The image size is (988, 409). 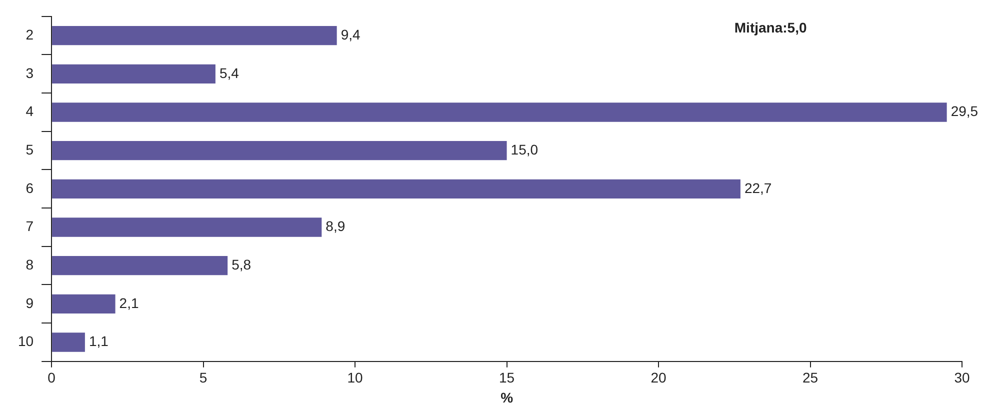 What do you see at coordinates (30, 72) in the screenshot?
I see `y-tick-label: 3` at bounding box center [30, 72].